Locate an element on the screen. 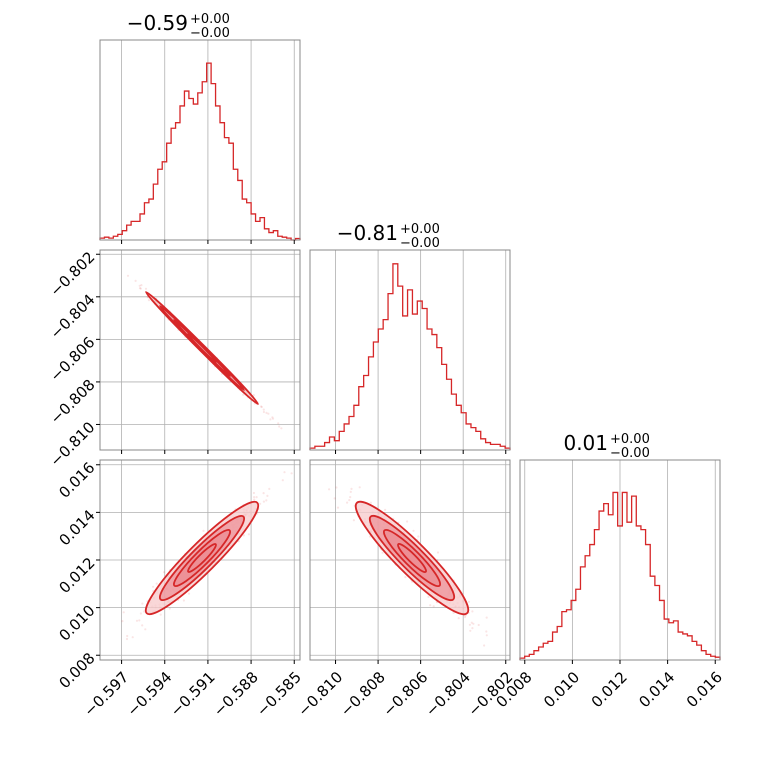  x-tick-label-p1-2: −0.806 is located at coordinates (405, 694).